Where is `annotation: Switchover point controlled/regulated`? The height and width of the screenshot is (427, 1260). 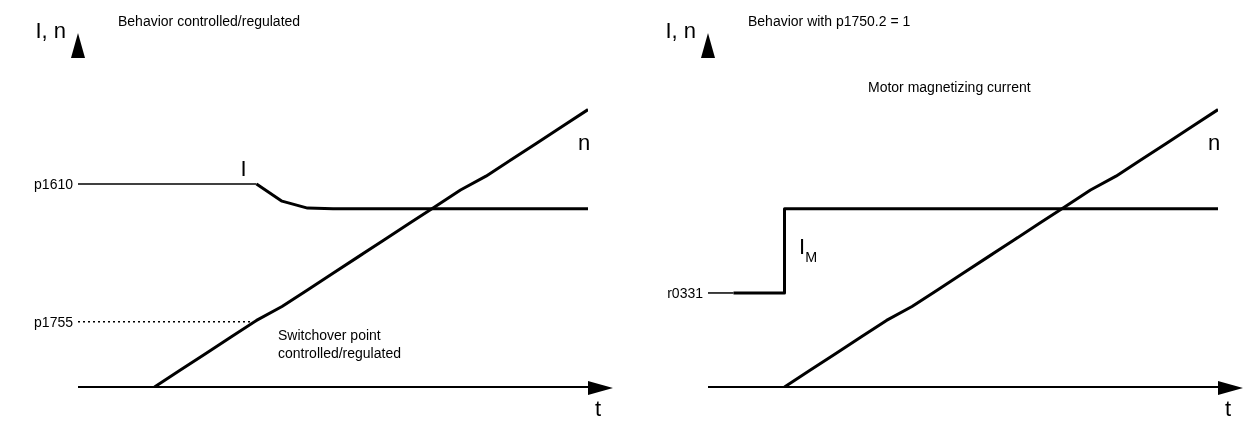 annotation: Switchover point controlled/regulated is located at coordinates (340, 344).